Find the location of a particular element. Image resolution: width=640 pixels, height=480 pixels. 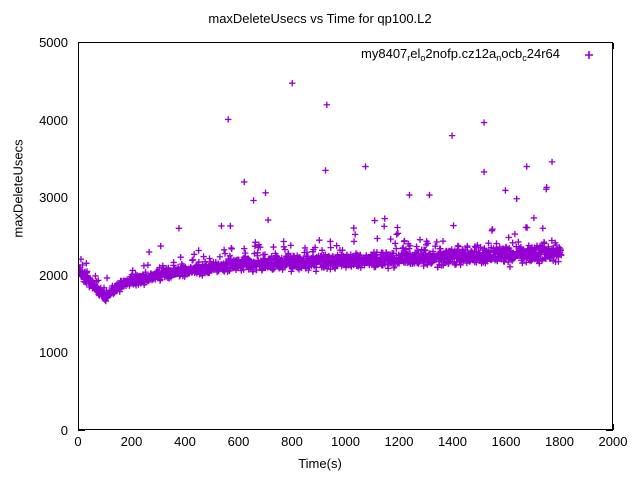

chart-title: maxDeleteUsecs vs Time for qp100.L2 is located at coordinates (320, 18).